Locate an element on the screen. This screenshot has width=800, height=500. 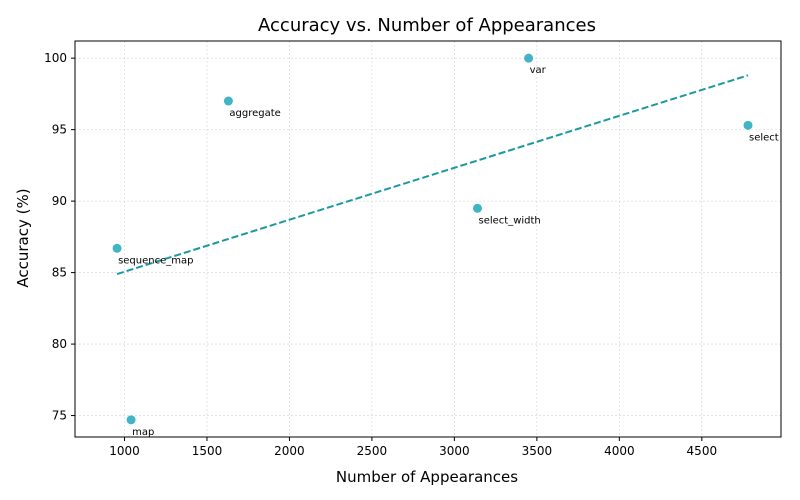
y-tick-label: 100 is located at coordinates (55, 58).